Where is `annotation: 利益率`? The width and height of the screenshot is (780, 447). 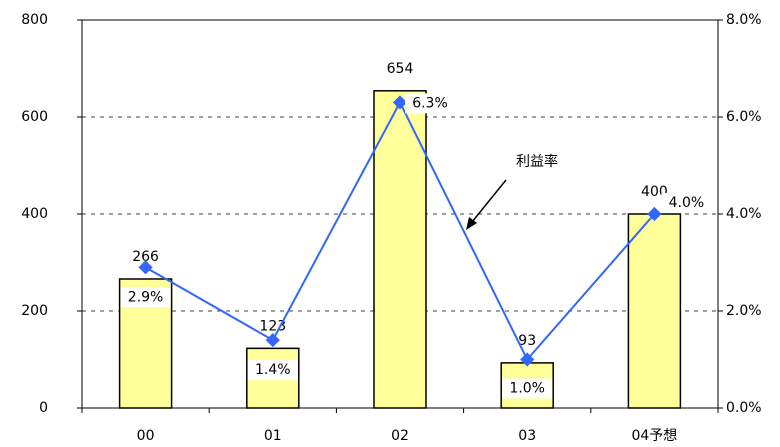
annotation: 利益率 is located at coordinates (537, 161).